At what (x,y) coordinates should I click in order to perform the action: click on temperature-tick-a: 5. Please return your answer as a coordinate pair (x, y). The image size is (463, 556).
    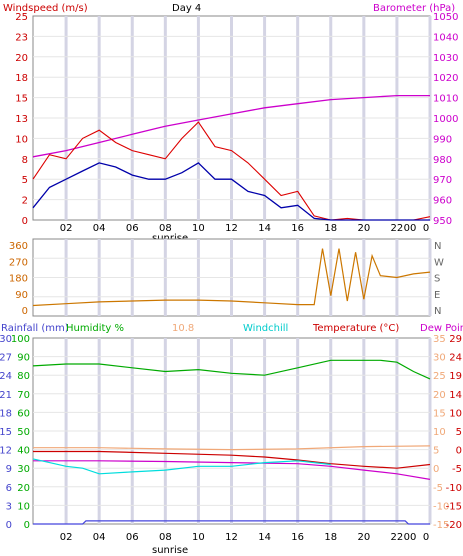
    Looking at the image, I should click on (436, 451).